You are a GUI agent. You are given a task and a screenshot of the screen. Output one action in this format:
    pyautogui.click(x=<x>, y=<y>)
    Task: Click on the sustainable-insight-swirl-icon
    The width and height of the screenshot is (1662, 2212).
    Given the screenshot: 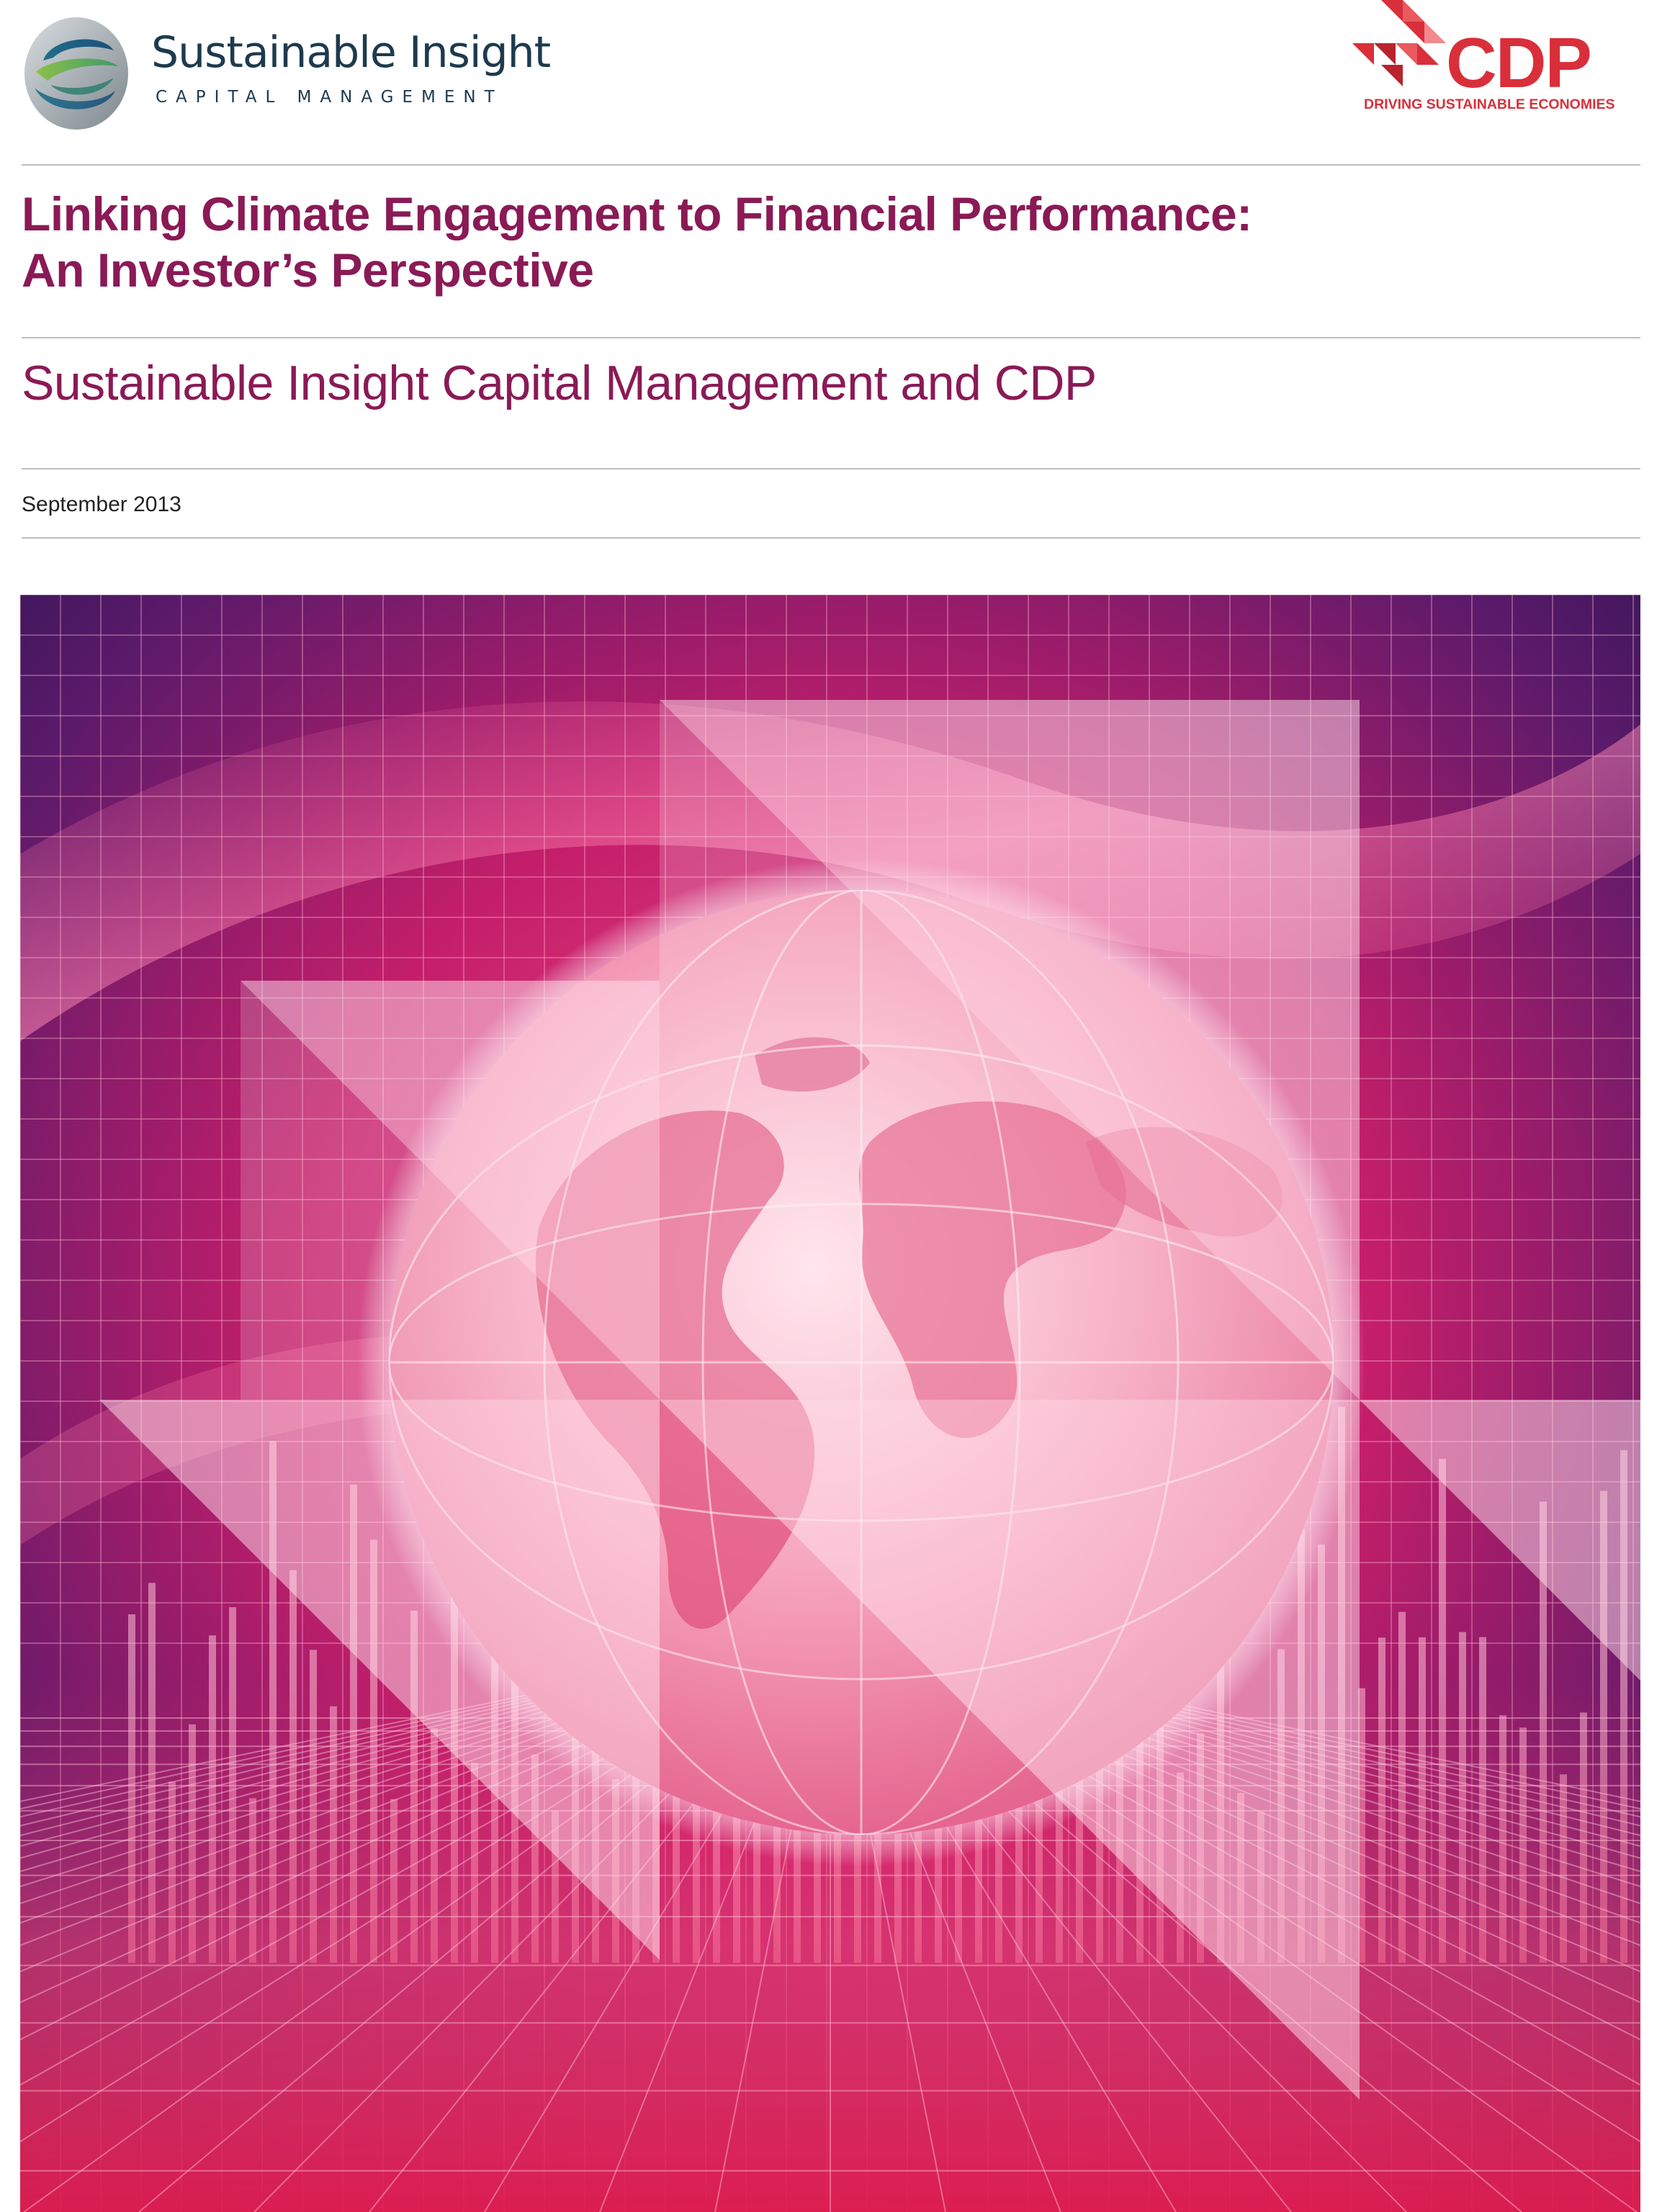 What is the action you would take?
    pyautogui.click(x=76, y=73)
    